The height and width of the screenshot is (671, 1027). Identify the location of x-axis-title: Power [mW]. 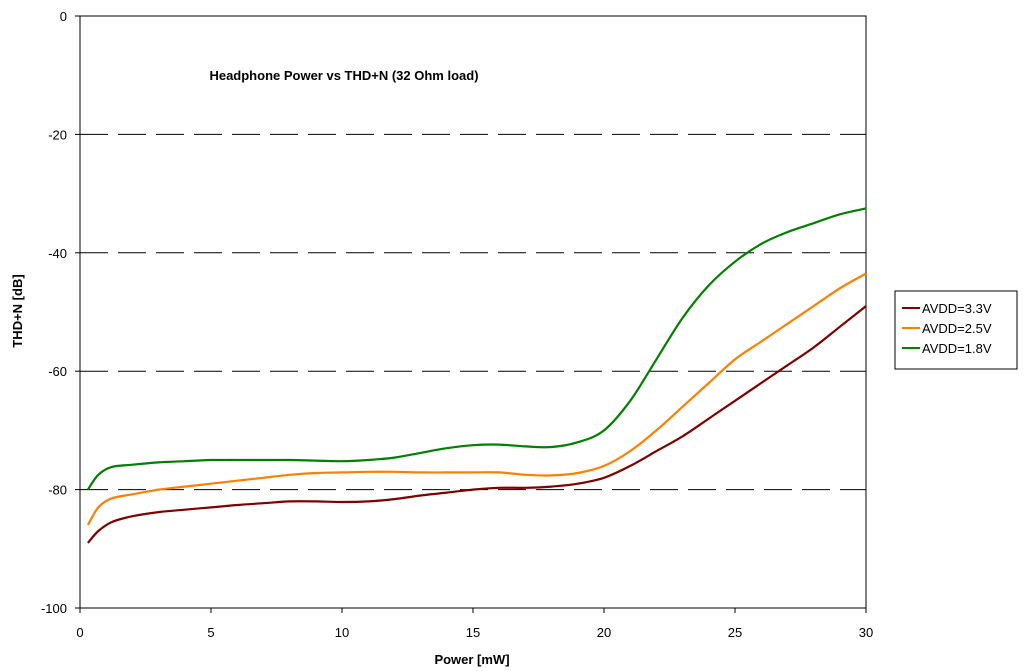
(471, 659).